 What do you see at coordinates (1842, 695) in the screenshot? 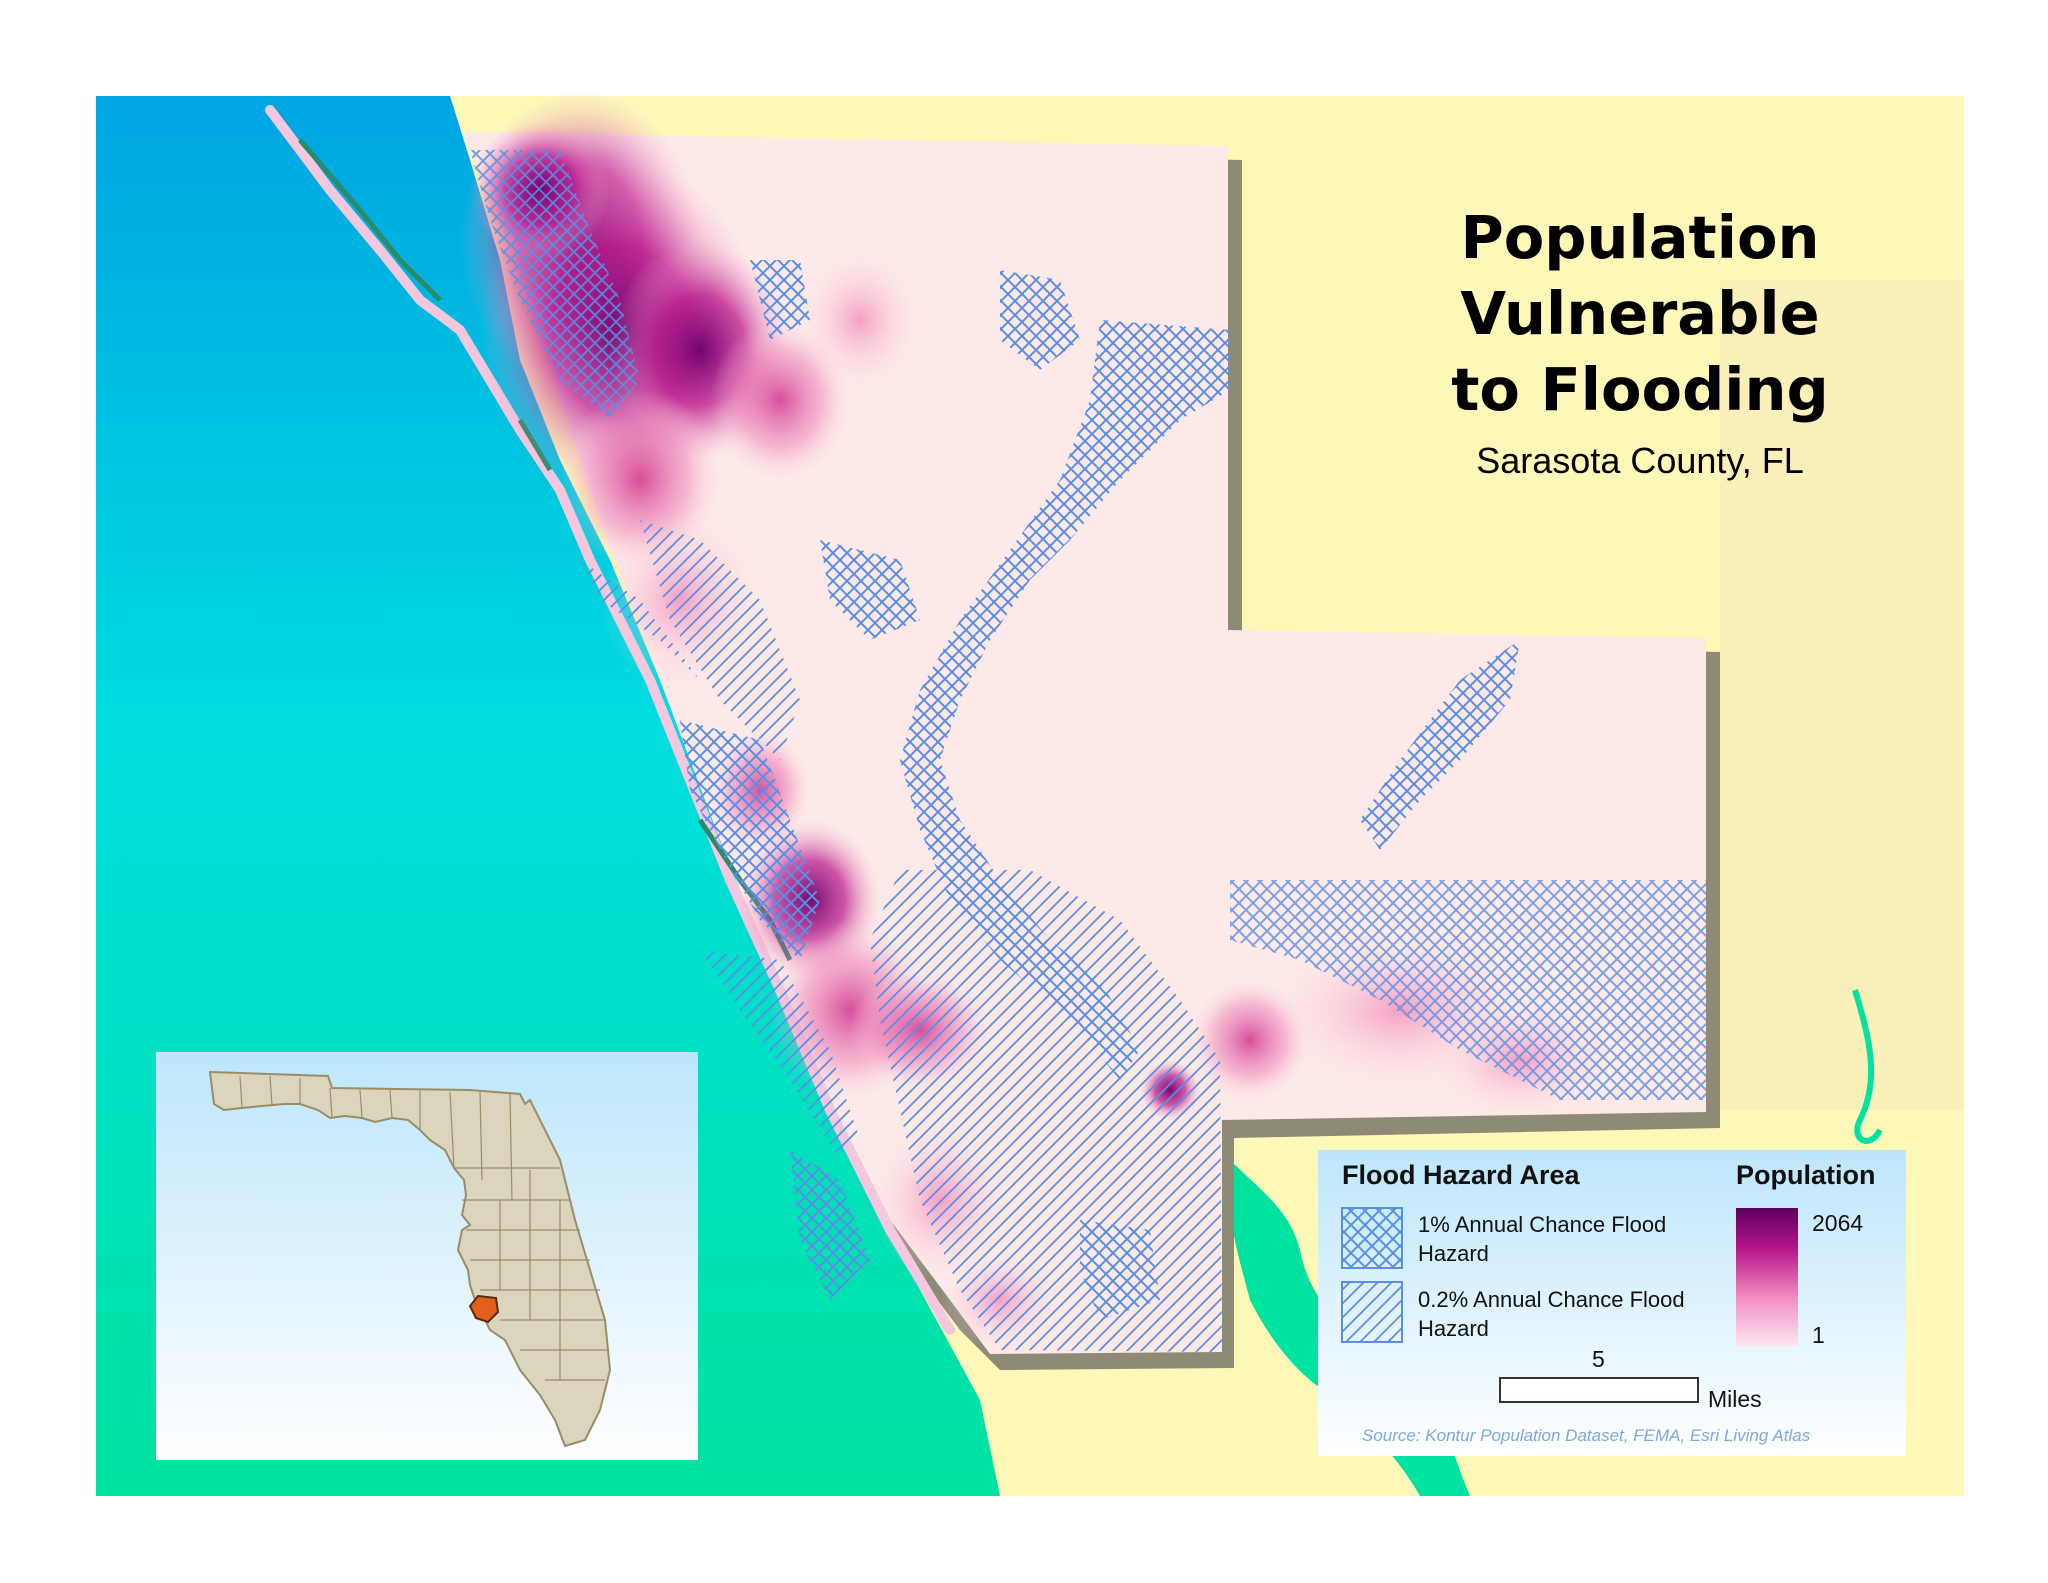
I see `land-tint-east` at bounding box center [1842, 695].